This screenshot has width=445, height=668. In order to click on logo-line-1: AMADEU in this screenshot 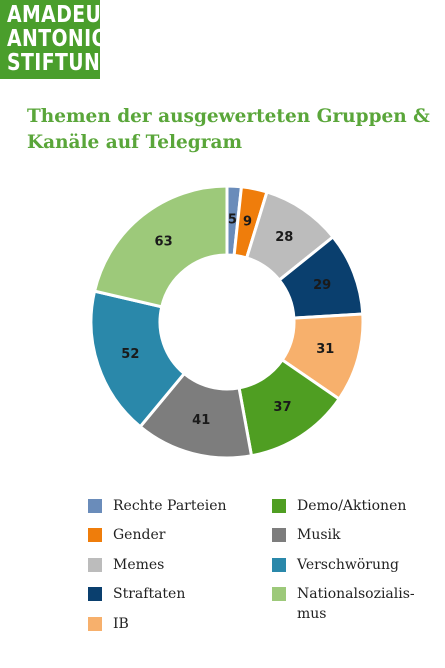, I will do `click(54, 15)`.